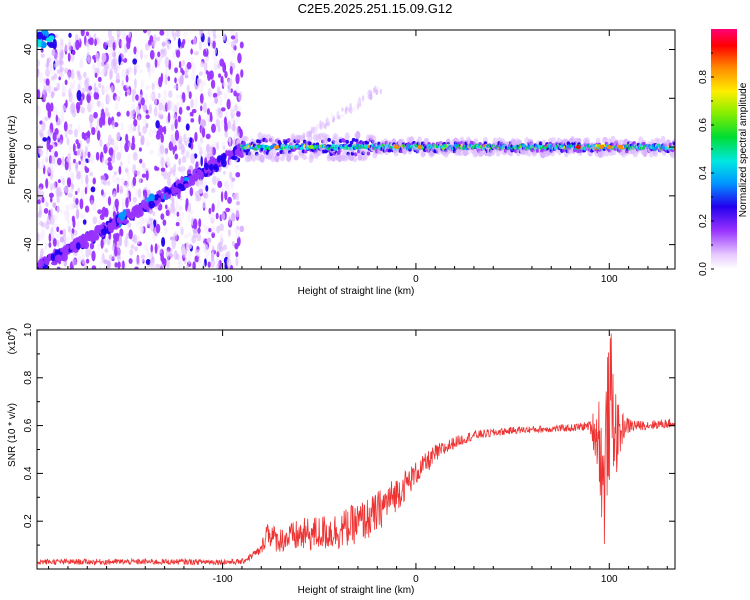 Image resolution: width=750 pixels, height=600 pixels. What do you see at coordinates (12, 150) in the screenshot?
I see `spectrogram-y-label: Frequency (Hz)` at bounding box center [12, 150].